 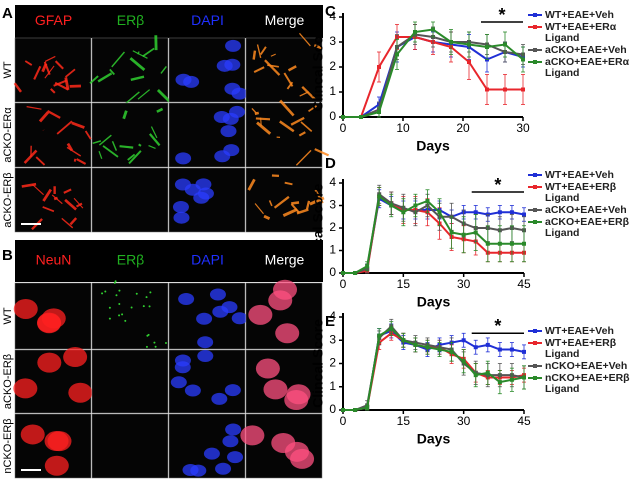 I want to click on panel-letter: E, so click(x=330, y=321).